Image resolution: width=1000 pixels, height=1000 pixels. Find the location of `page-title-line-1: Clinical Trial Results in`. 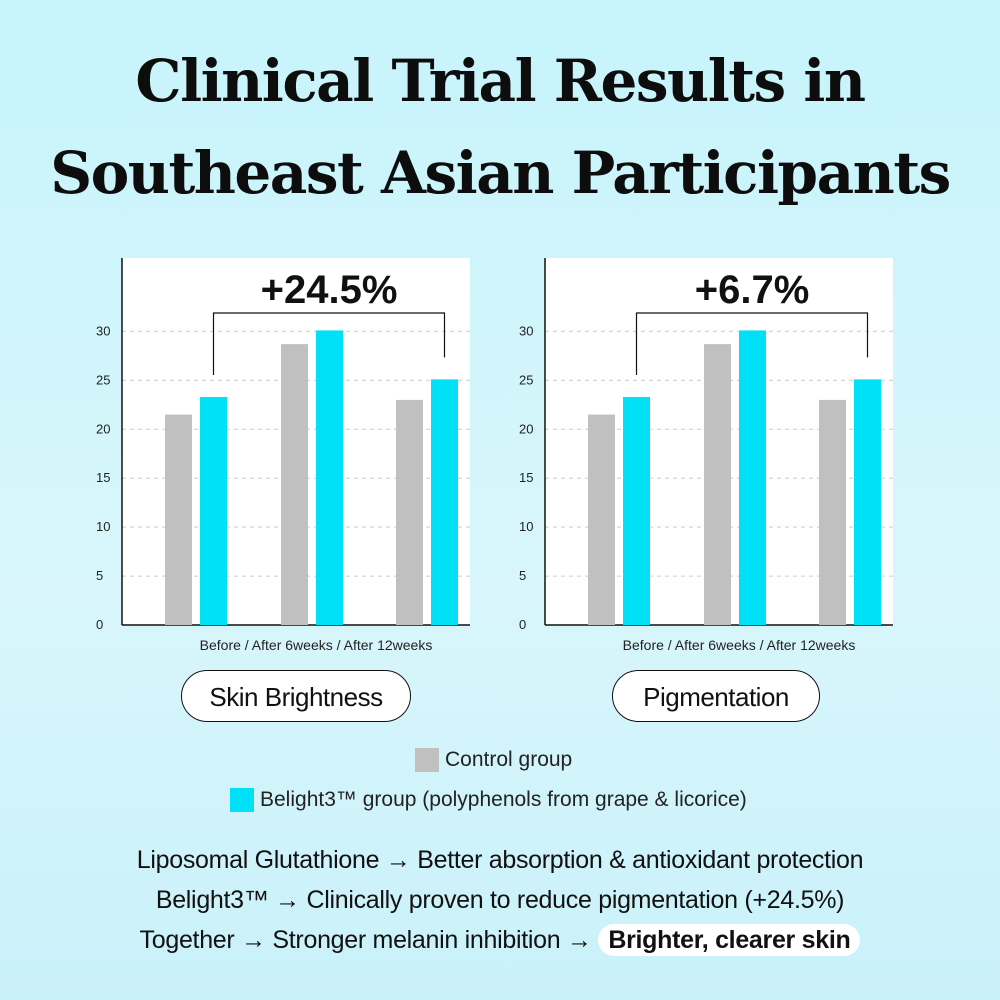

page-title-line-1: Clinical Trial Results in is located at coordinates (500, 81).